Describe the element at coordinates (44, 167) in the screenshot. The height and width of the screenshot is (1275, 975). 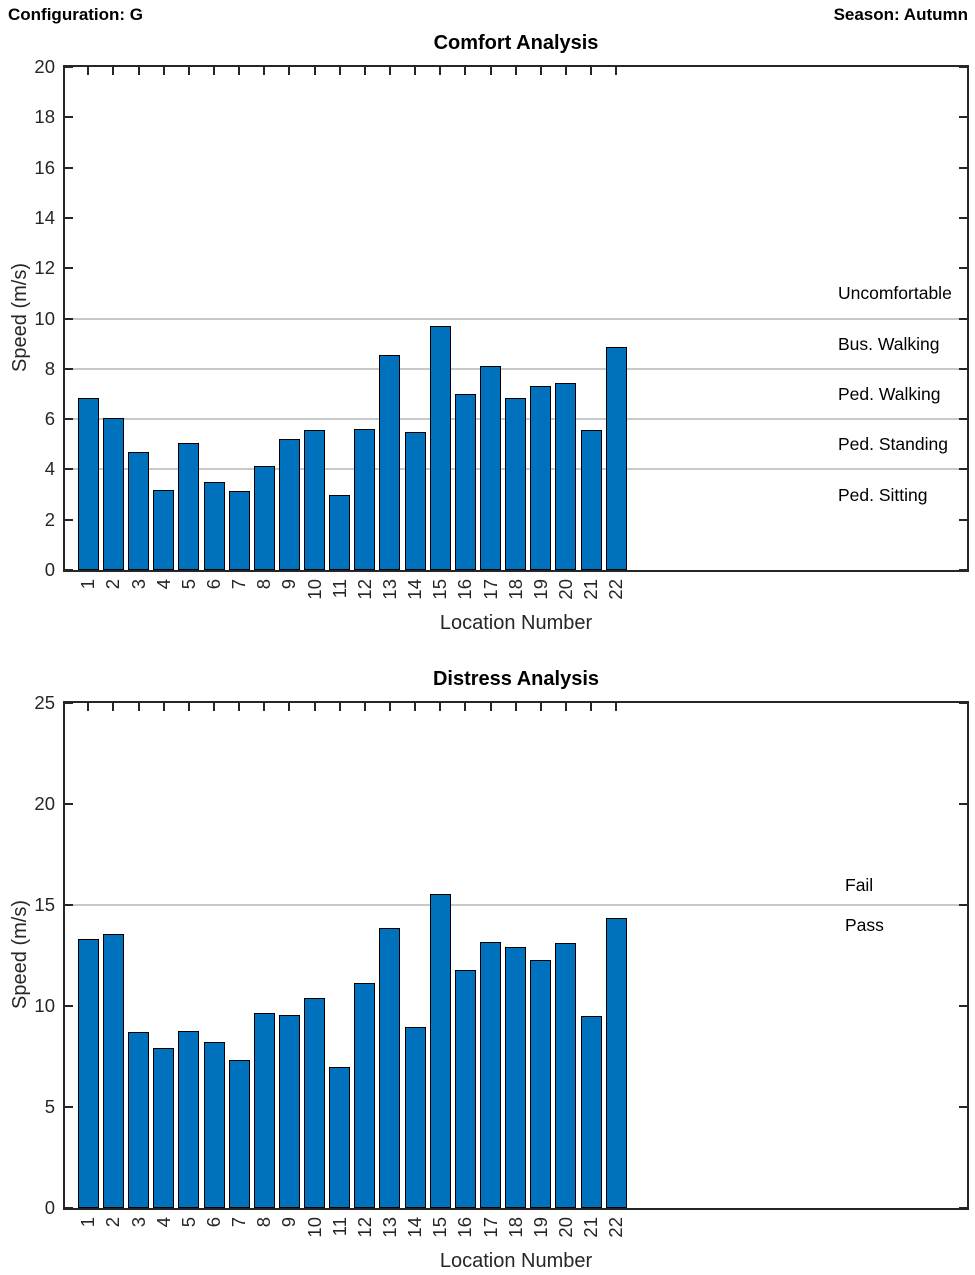
I see `y-tick-label: 16` at that location.